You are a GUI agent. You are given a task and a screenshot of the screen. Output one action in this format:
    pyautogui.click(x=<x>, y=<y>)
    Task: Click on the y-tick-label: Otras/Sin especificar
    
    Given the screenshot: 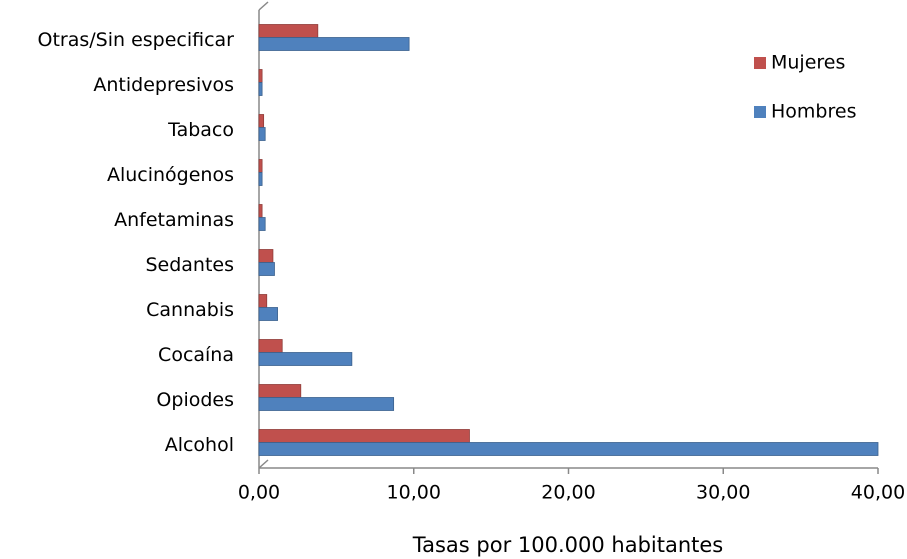 What is the action you would take?
    pyautogui.click(x=135, y=40)
    